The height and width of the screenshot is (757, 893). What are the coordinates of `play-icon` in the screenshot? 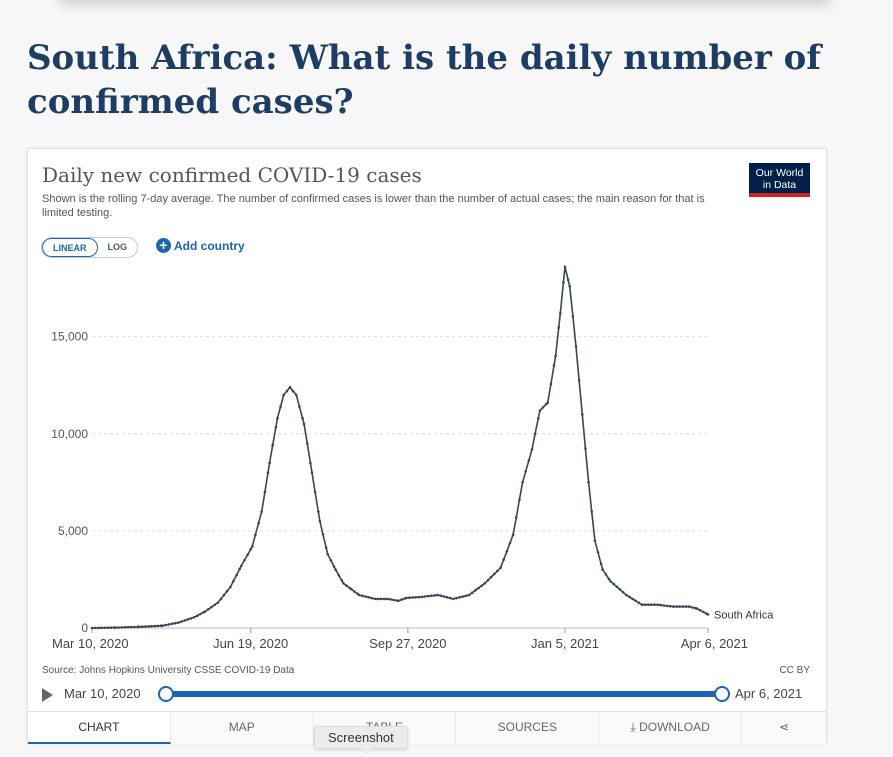 It's located at (47, 695).